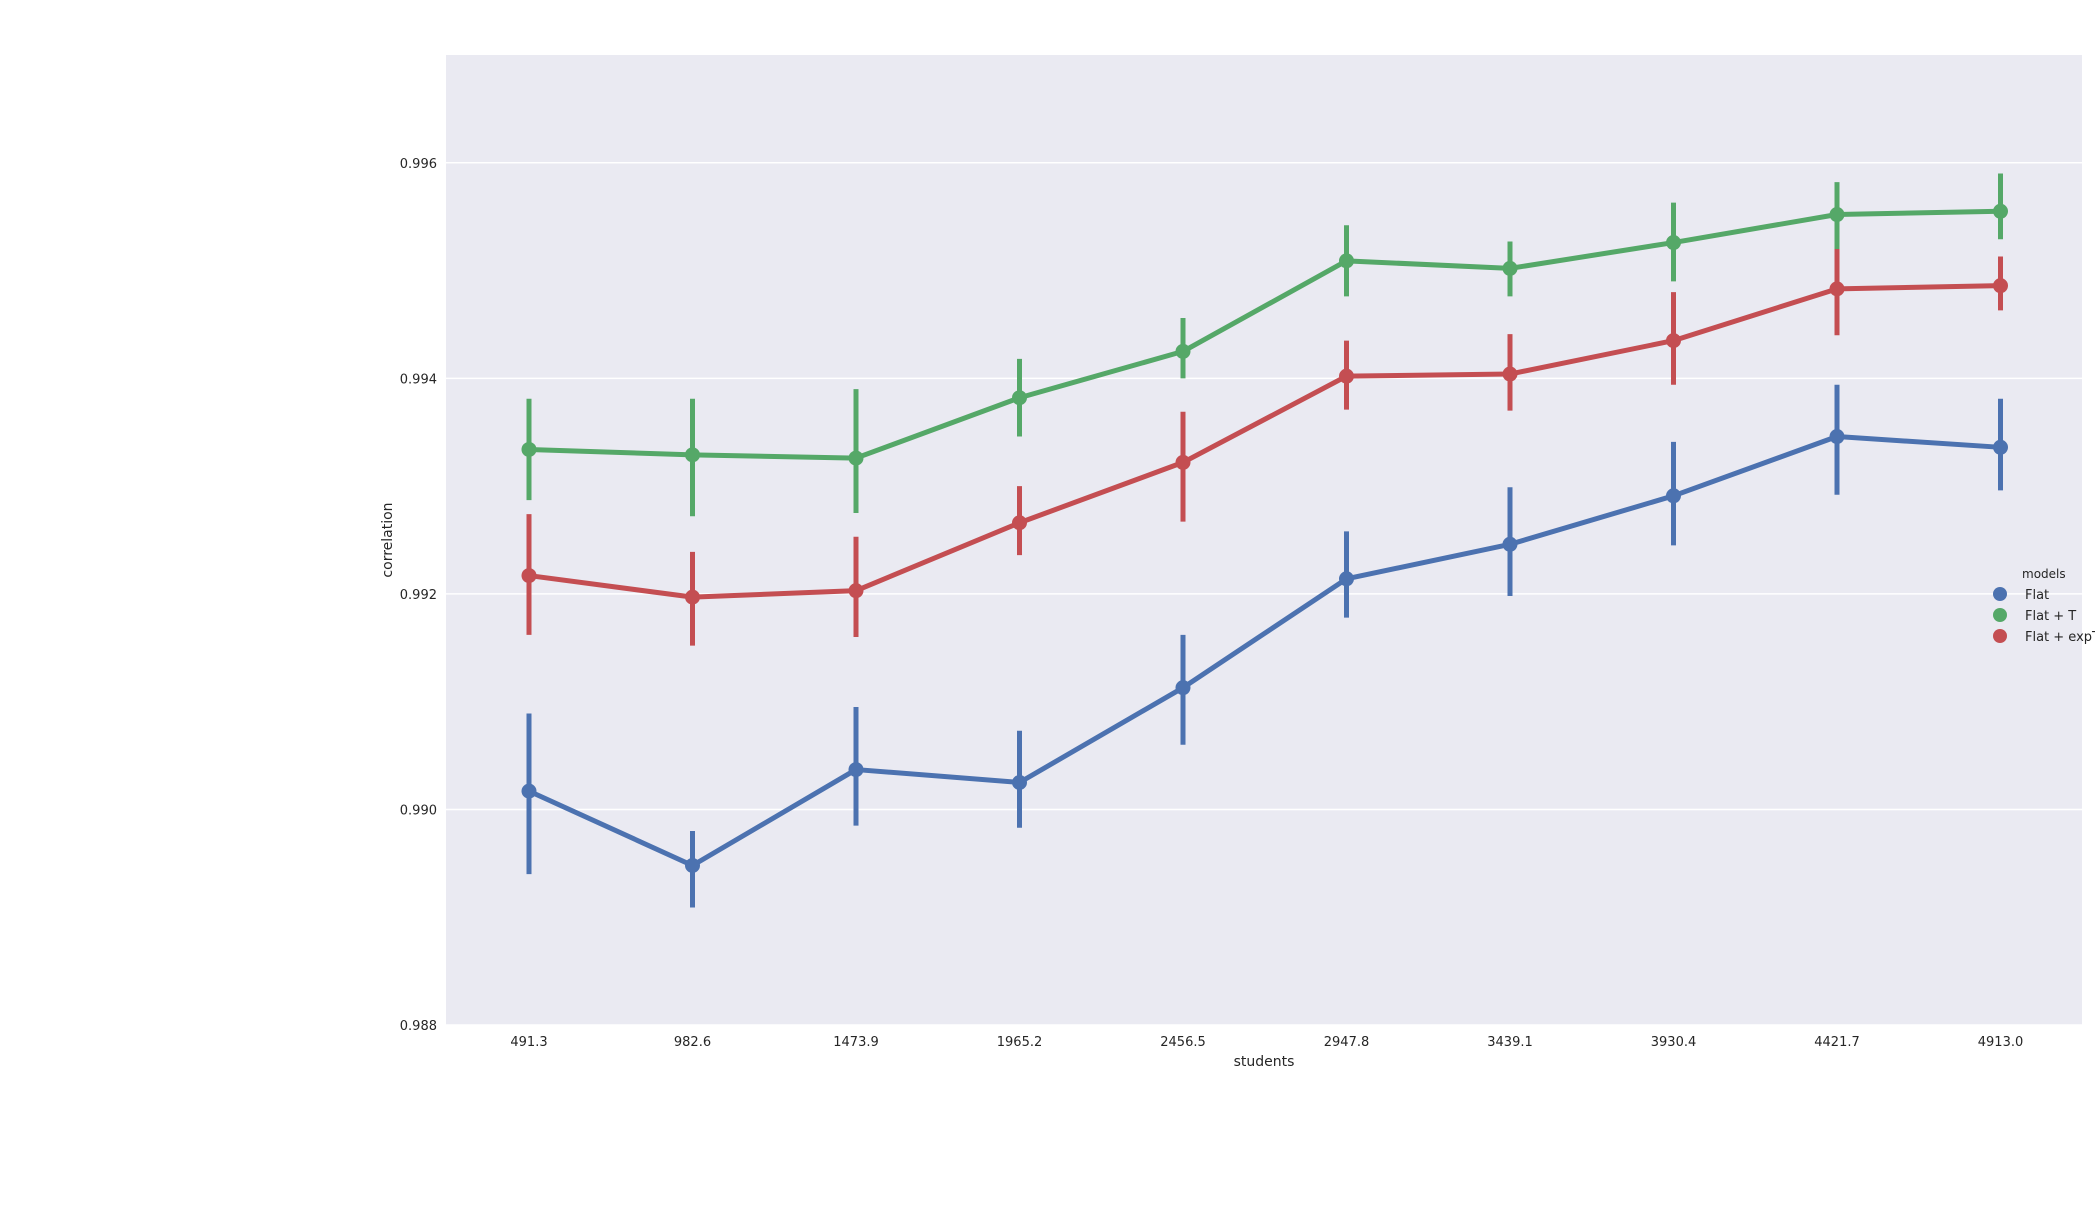  What do you see at coordinates (2050, 616) in the screenshot?
I see `legend-label: Flat + T` at bounding box center [2050, 616].